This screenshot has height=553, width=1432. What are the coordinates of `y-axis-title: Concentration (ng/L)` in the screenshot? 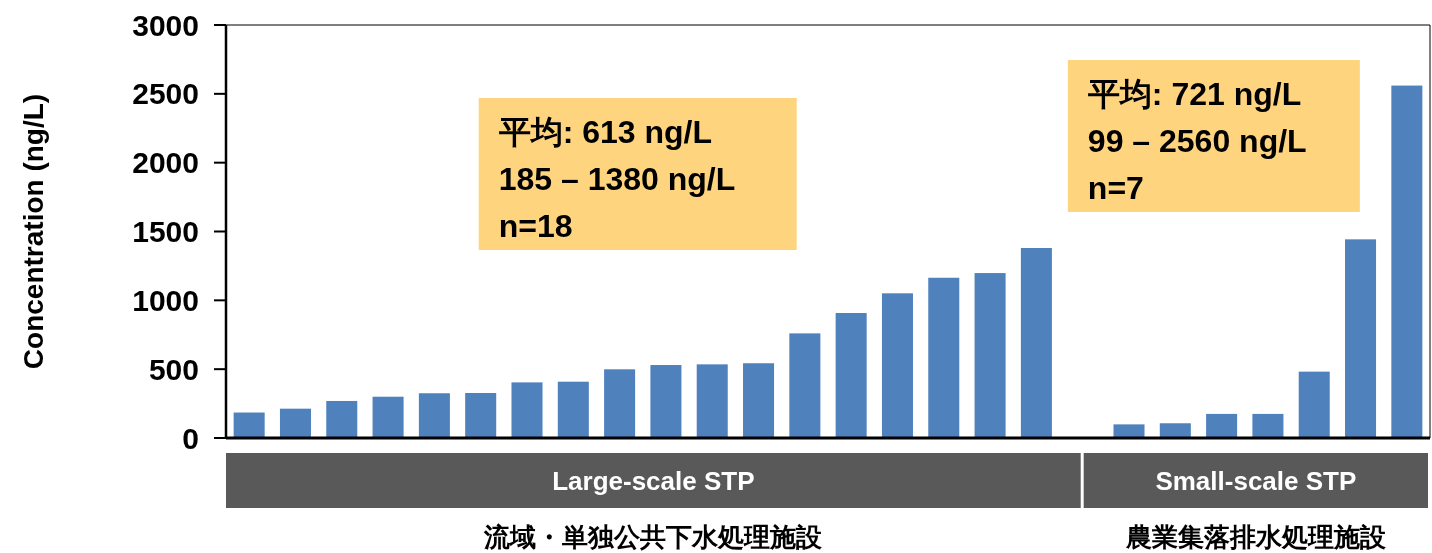 It's located at (33, 231).